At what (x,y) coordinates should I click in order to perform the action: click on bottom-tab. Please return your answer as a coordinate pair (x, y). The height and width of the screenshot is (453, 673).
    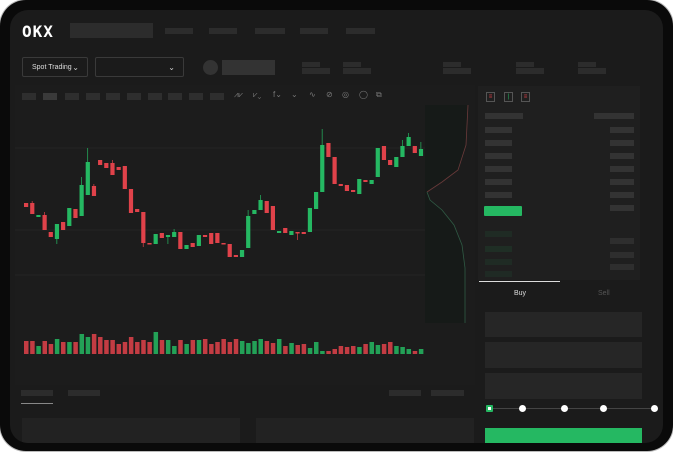
    Looking at the image, I should click on (84, 393).